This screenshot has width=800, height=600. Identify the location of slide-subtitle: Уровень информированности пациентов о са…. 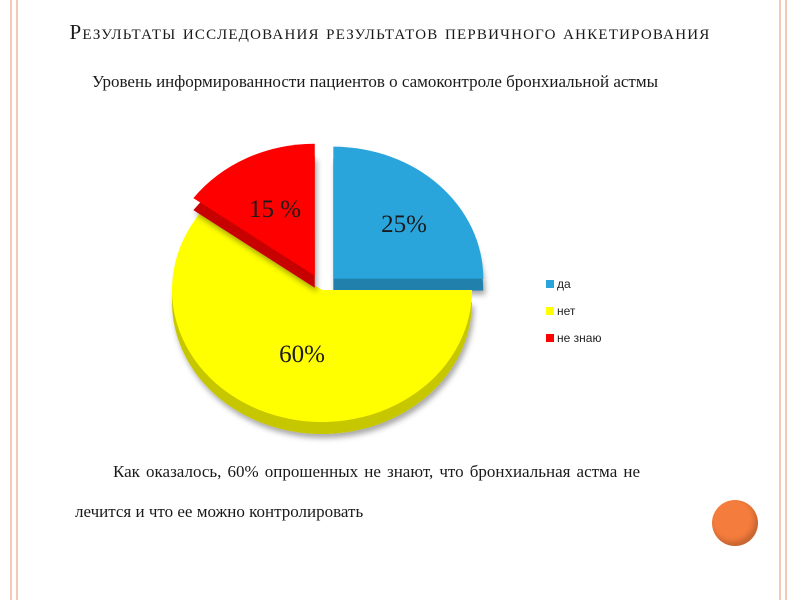
(375, 81).